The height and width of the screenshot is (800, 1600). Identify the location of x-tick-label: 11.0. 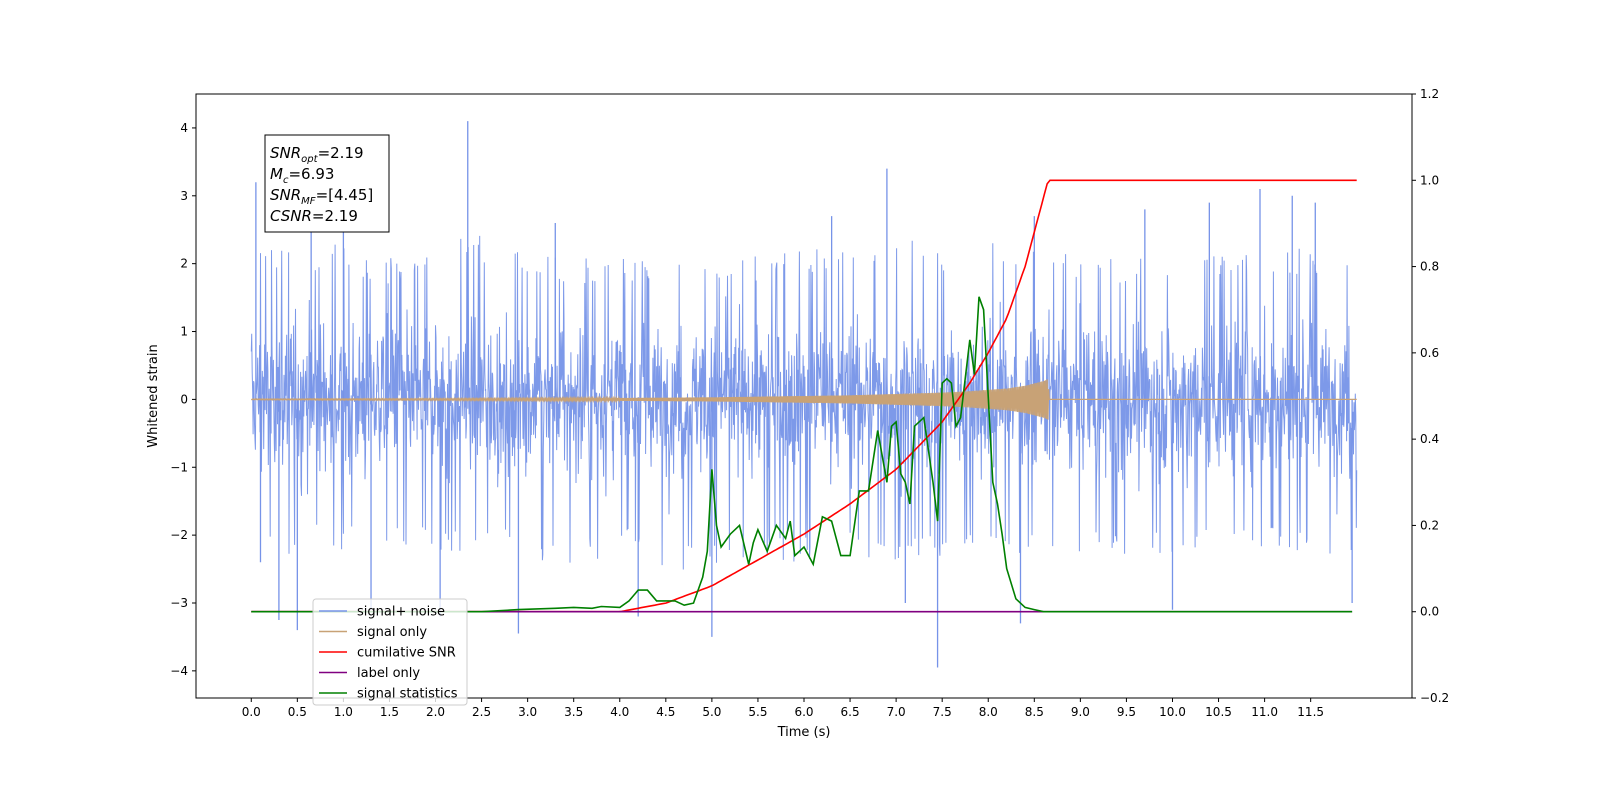
(1264, 712).